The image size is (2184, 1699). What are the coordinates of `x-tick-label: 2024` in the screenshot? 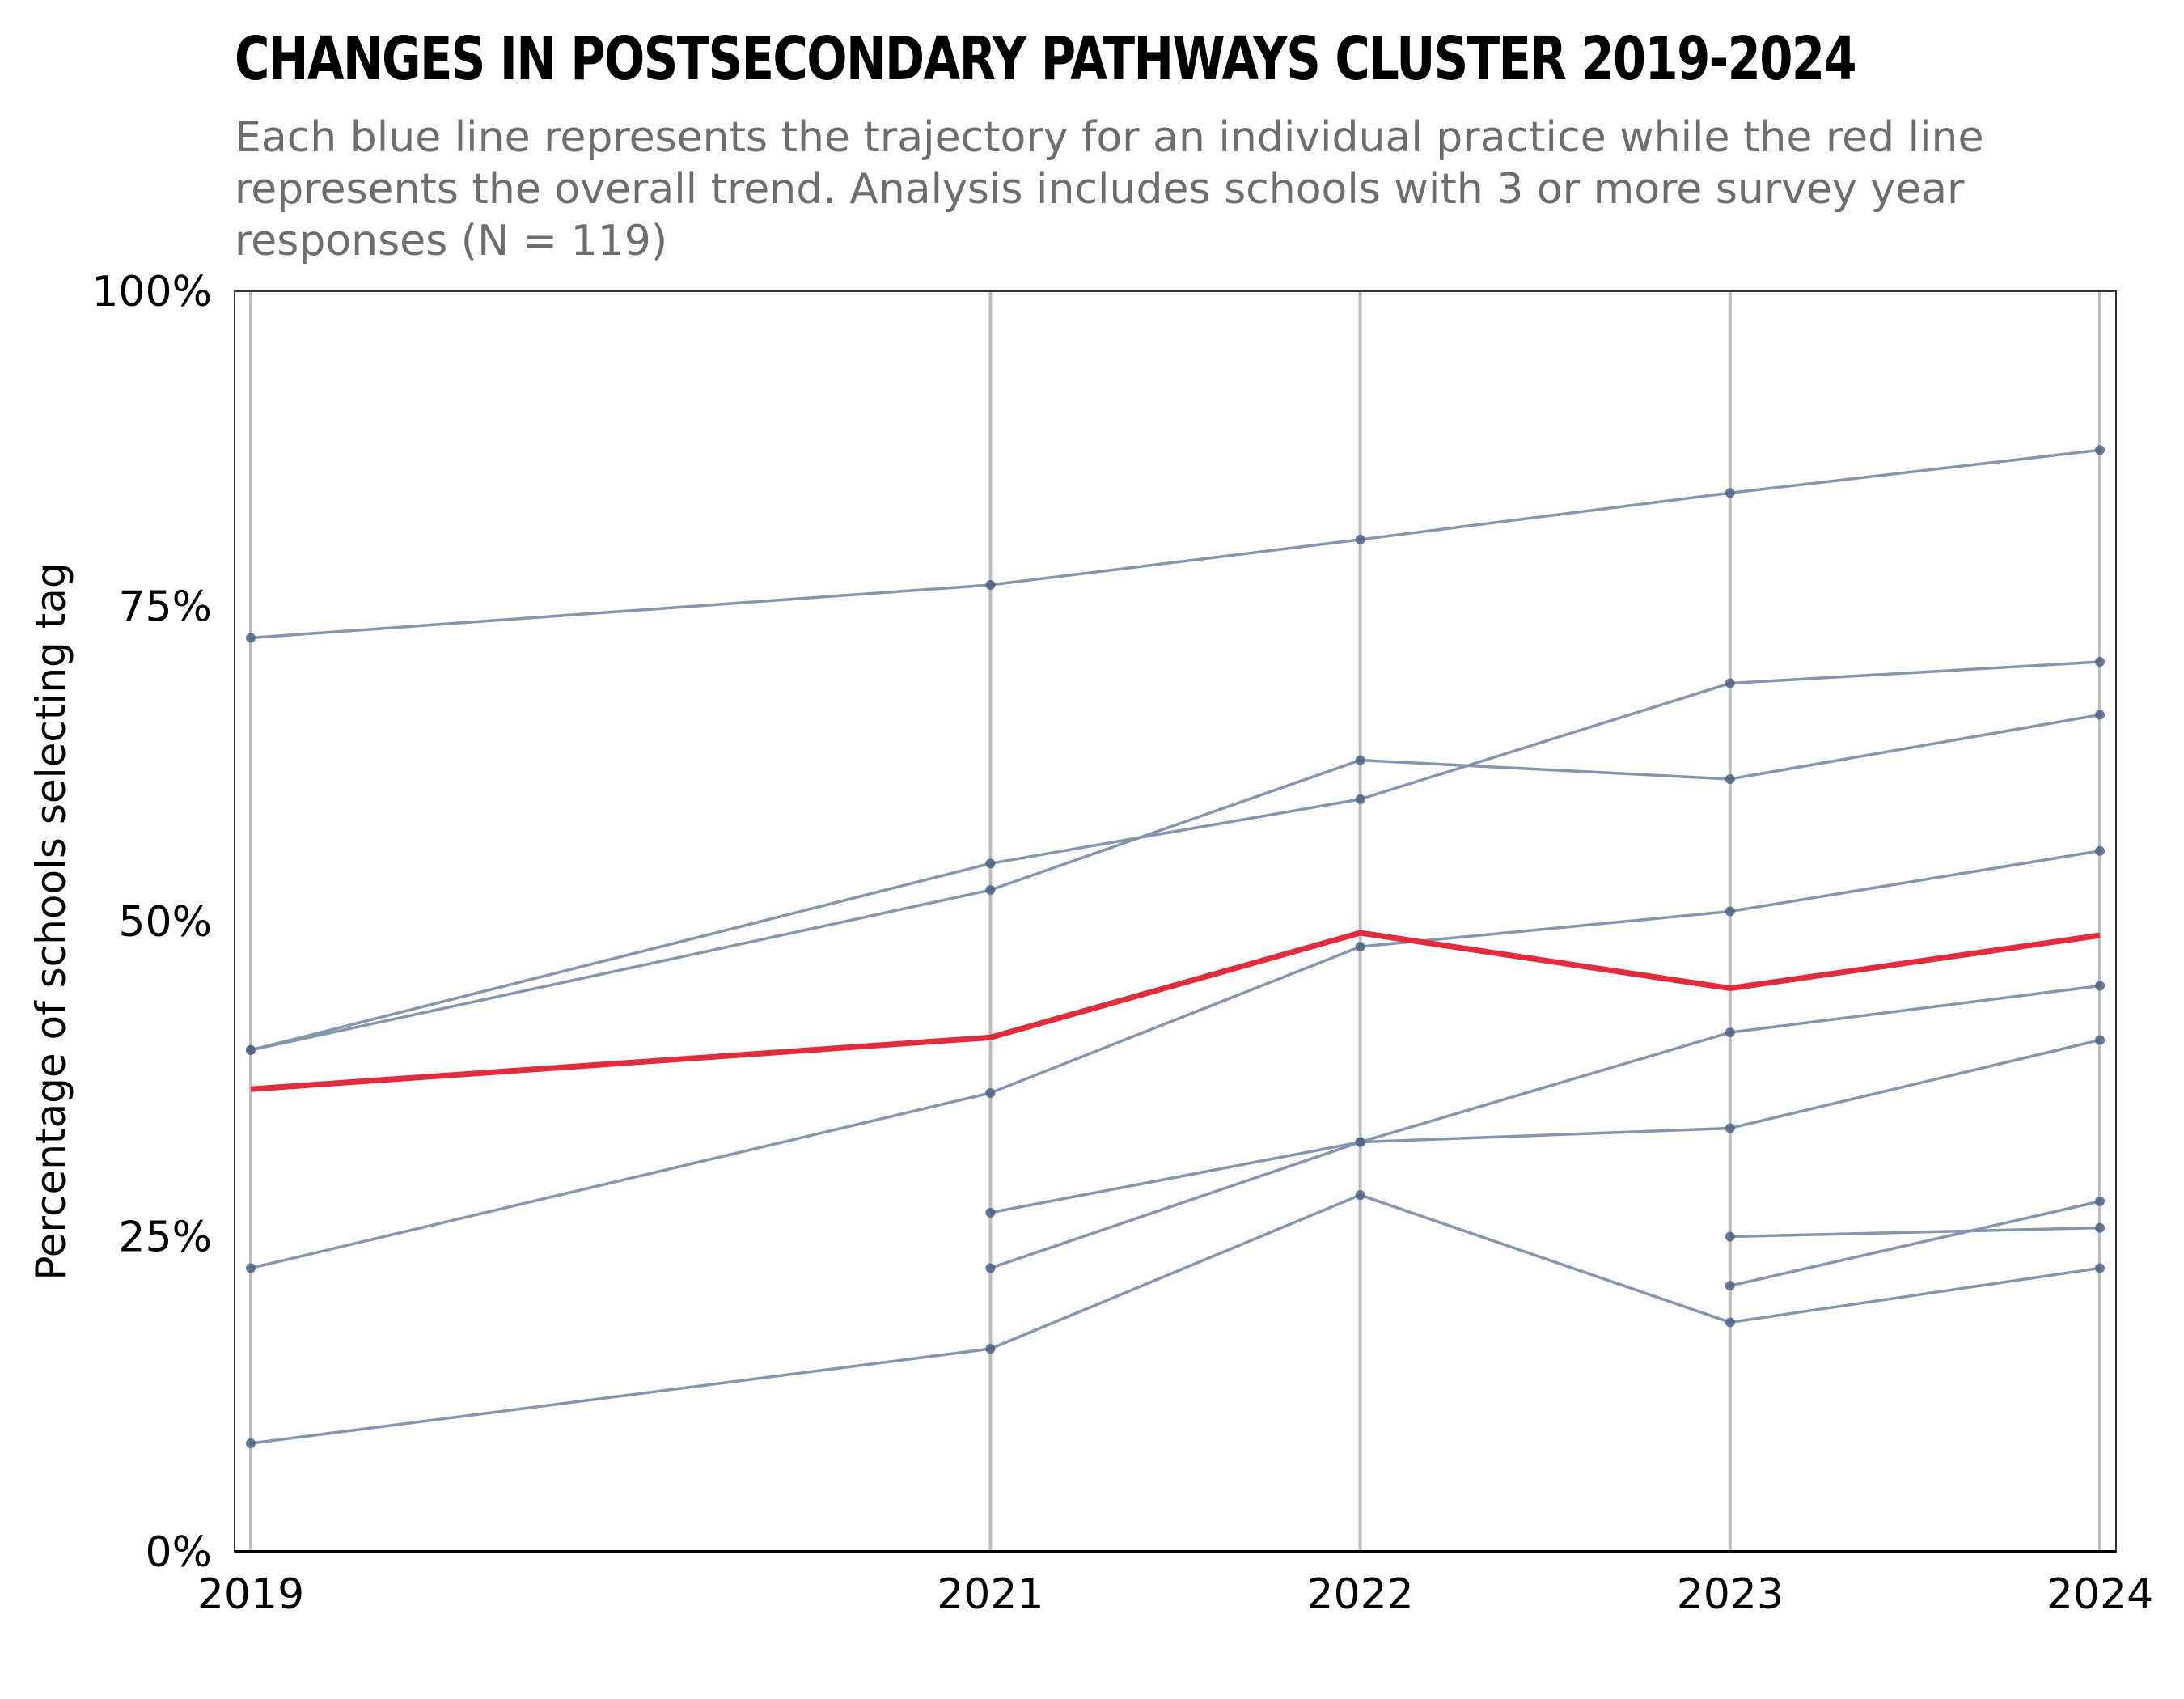 It's located at (2099, 1594).